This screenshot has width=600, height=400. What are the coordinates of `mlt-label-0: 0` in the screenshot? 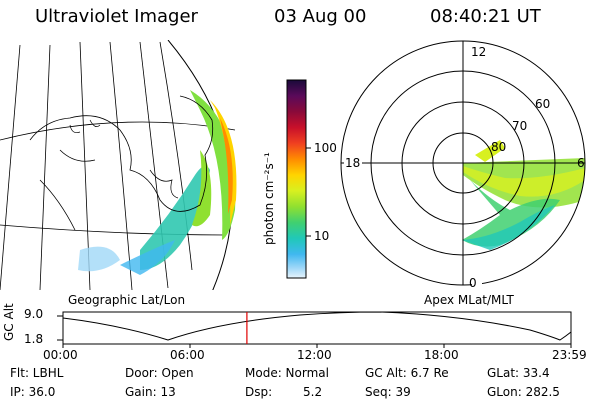 It's located at (473, 283).